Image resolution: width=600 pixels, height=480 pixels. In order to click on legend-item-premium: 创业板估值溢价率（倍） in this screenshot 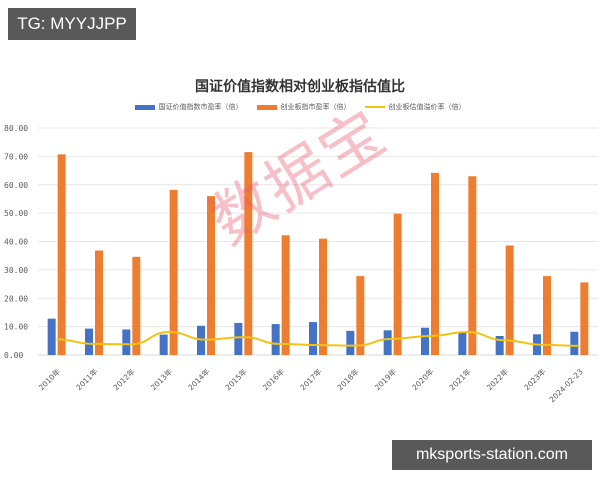, I will do `click(415, 107)`.